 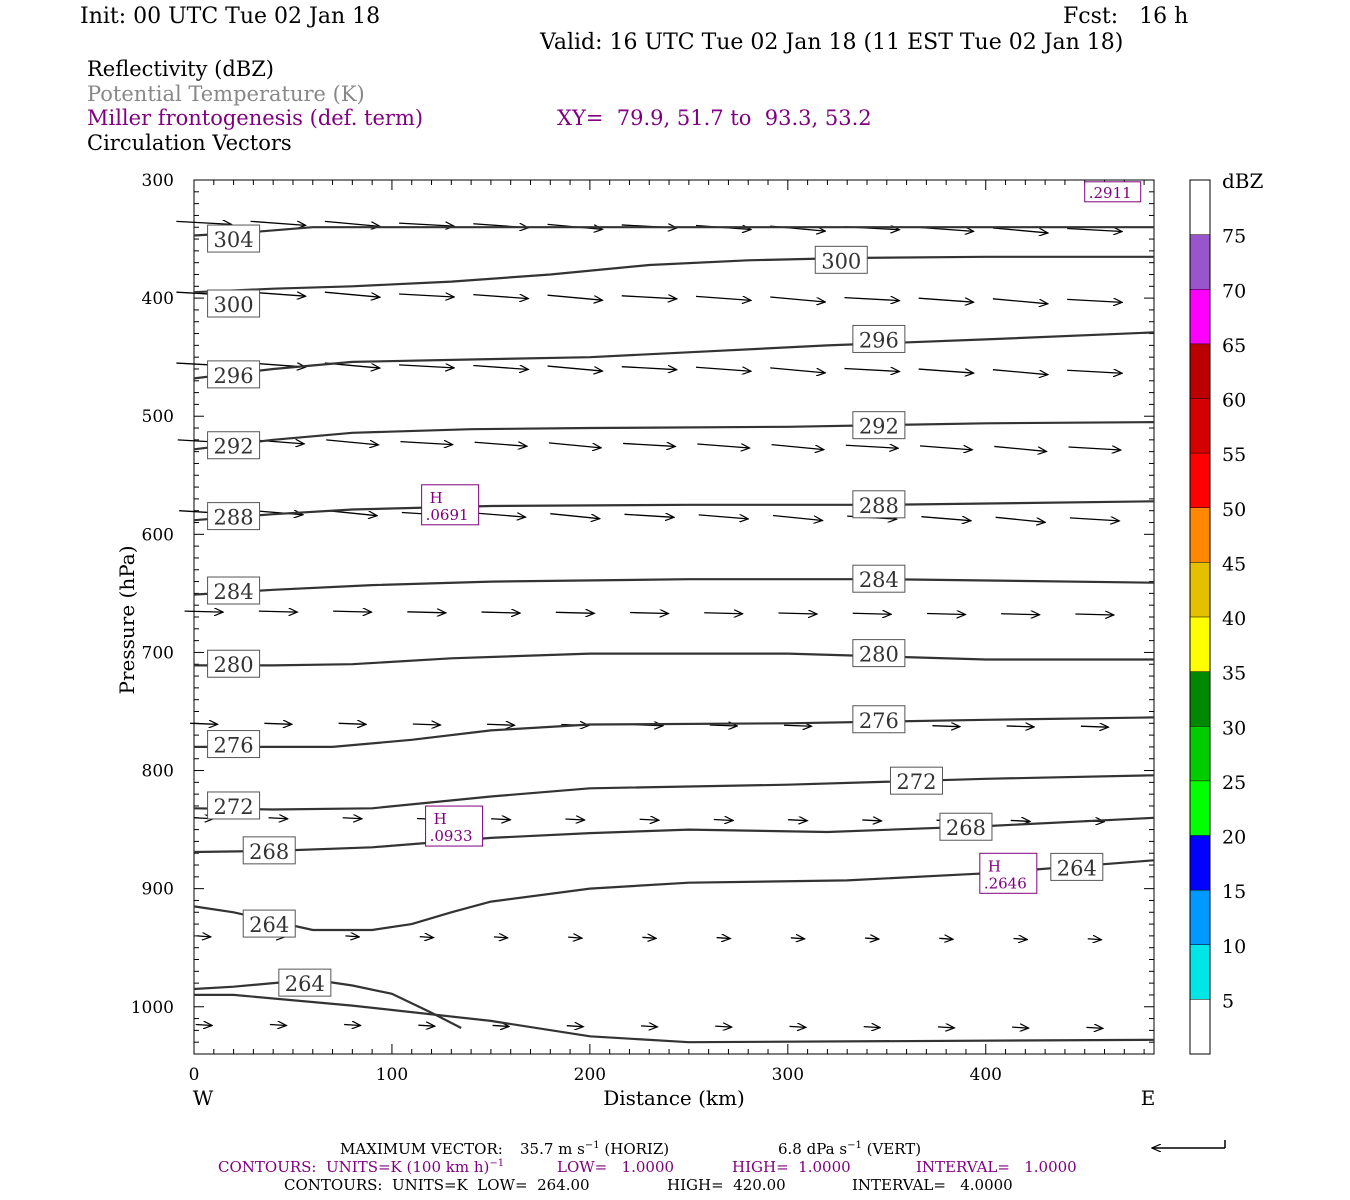 I want to click on x-tick-label: 0, so click(x=194, y=1075).